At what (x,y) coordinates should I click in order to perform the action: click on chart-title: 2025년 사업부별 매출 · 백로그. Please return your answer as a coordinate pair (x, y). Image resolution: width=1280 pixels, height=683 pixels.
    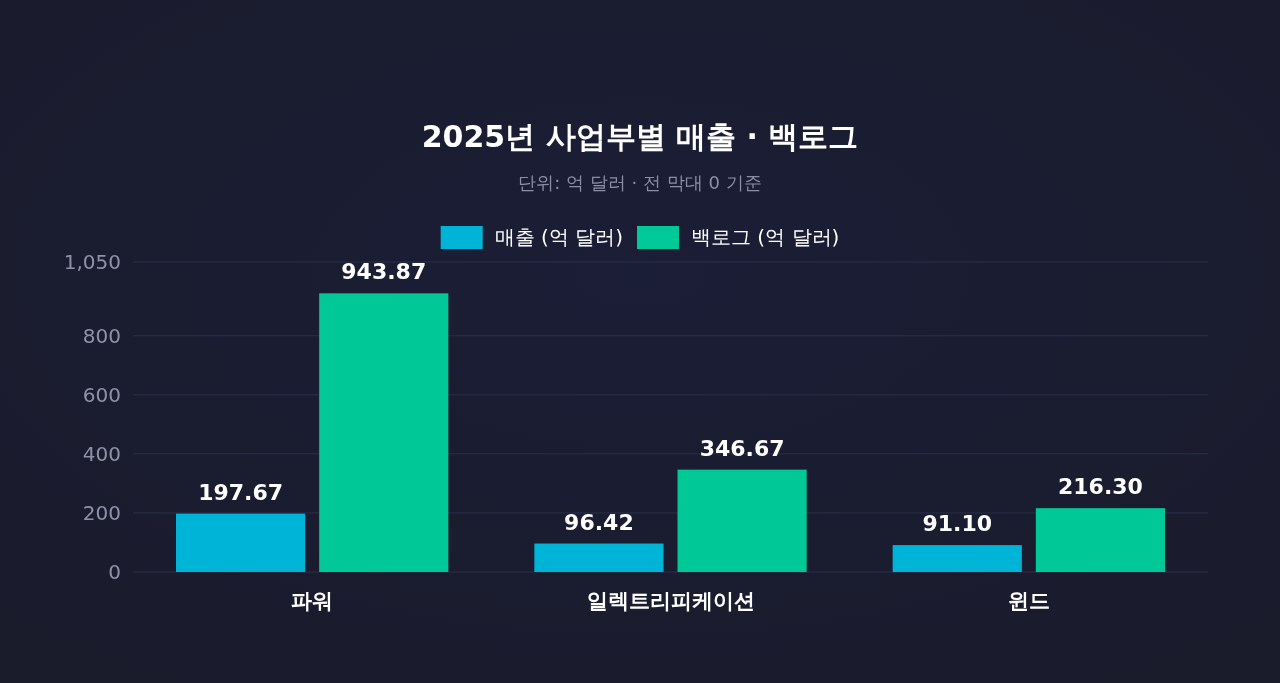
    Looking at the image, I should click on (640, 136).